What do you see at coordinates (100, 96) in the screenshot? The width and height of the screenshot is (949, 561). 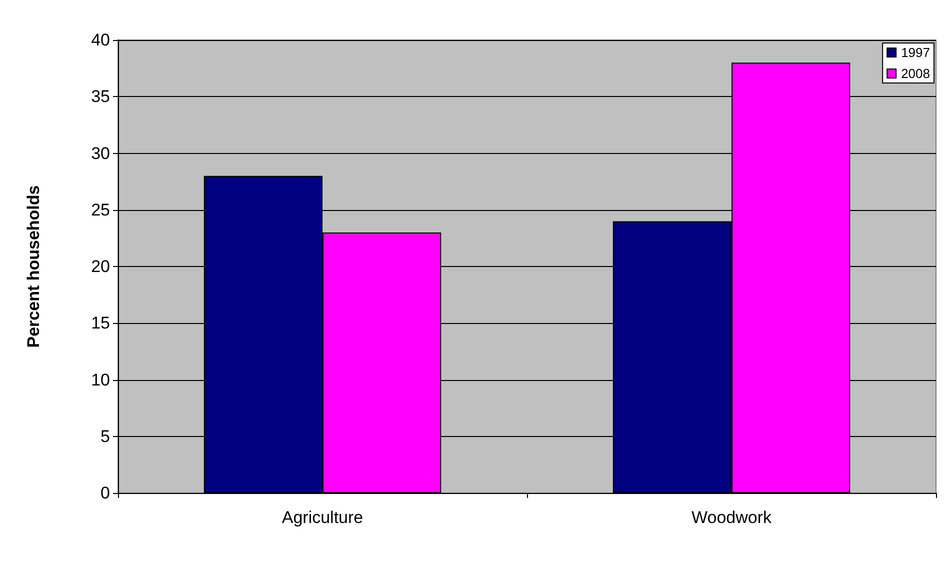 I see `y-tick-label: 35` at bounding box center [100, 96].